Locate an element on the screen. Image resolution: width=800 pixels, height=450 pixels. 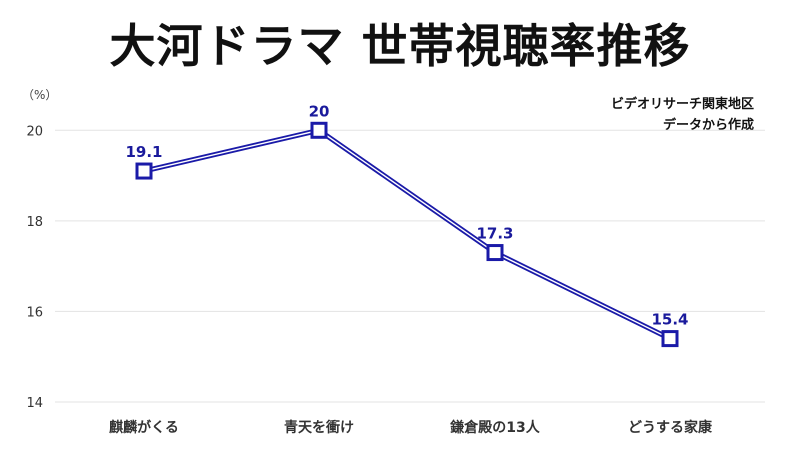
x-tick-label-2: 鎌倉殿の13人 is located at coordinates (494, 427).